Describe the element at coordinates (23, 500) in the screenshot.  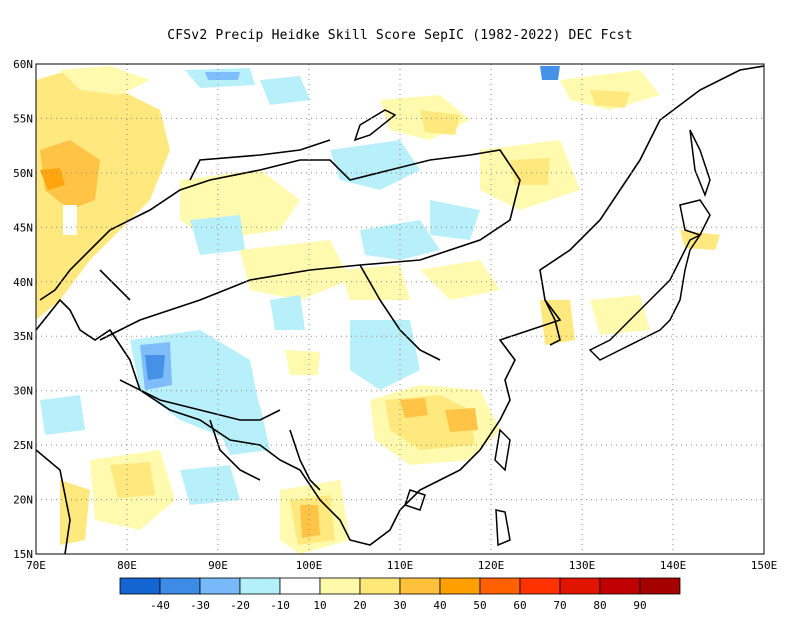
I see `lat-label: 20N` at that location.